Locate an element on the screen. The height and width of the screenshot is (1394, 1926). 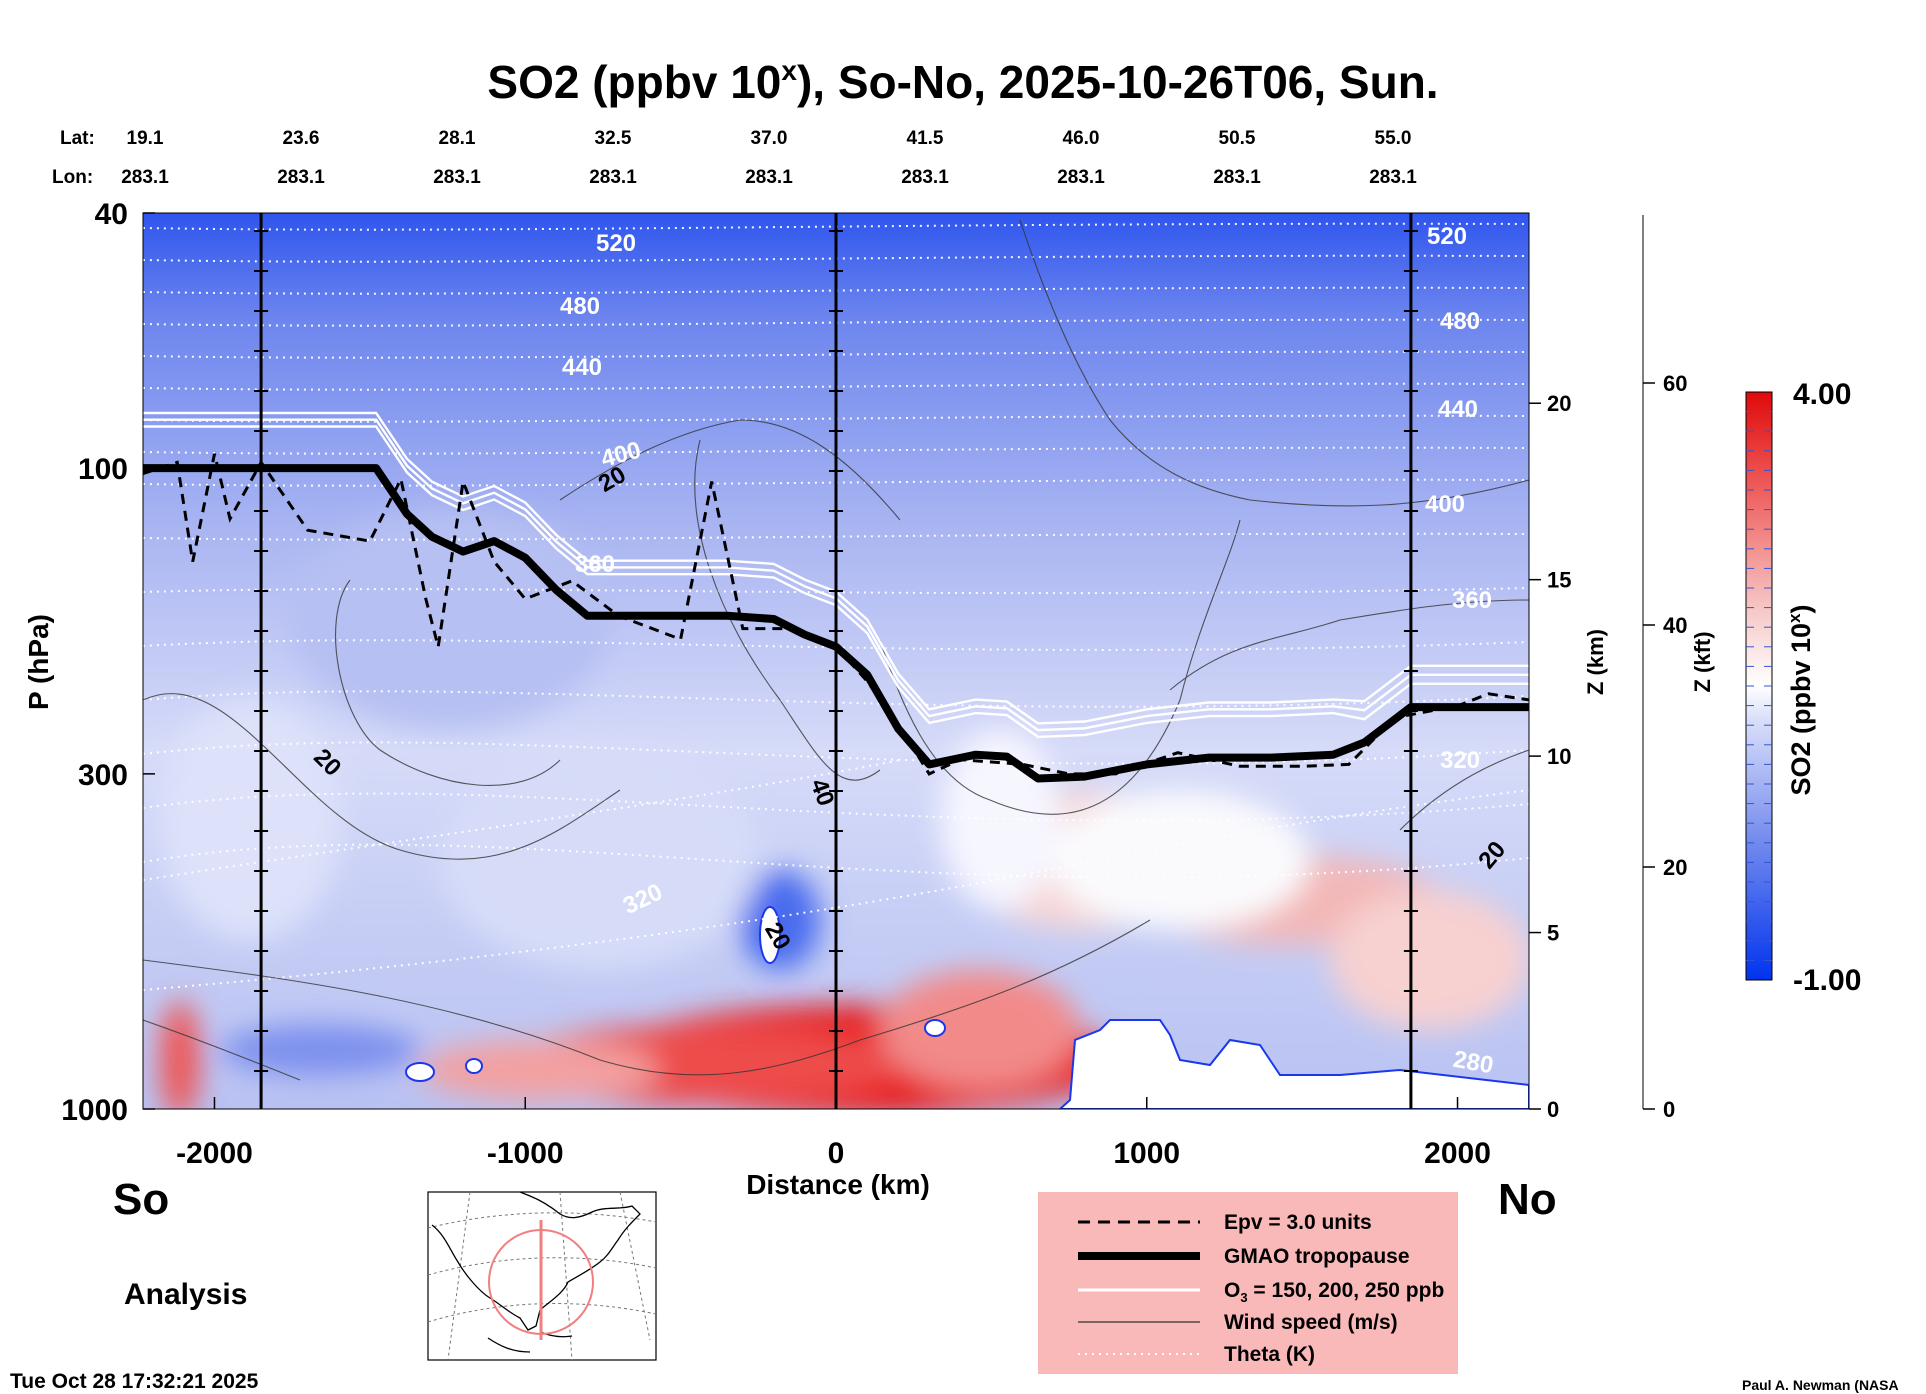
z-kft-axis-label: Z (kft) is located at coordinates (1702, 661).